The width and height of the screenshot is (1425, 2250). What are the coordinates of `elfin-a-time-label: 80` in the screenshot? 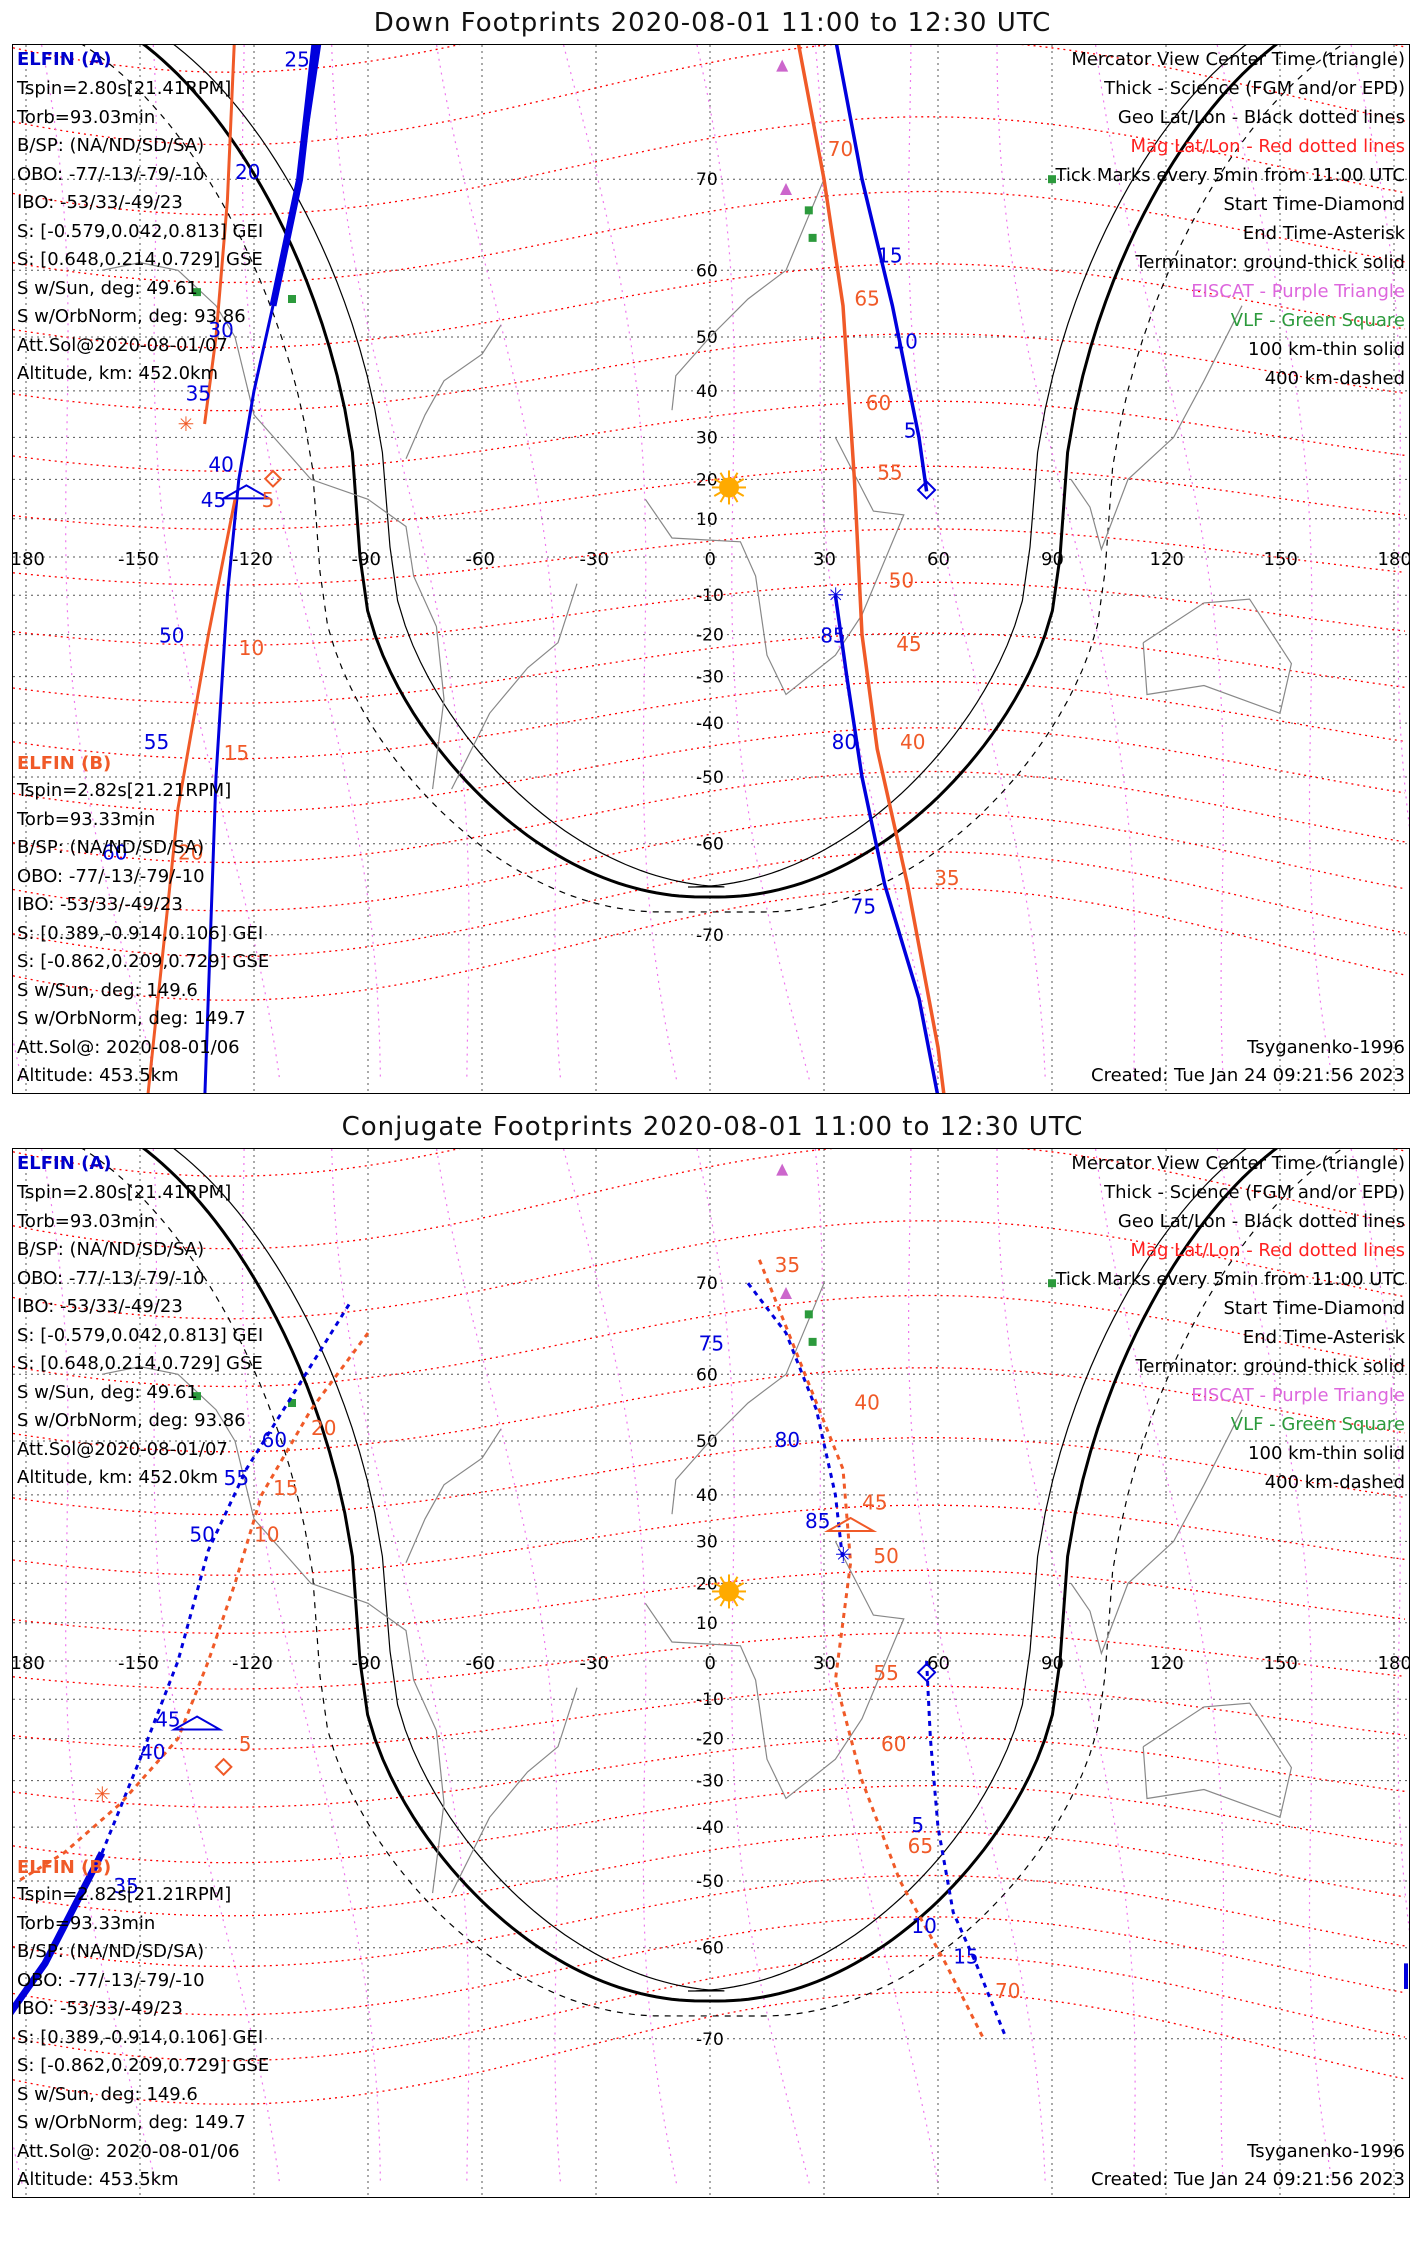 It's located at (844, 742).